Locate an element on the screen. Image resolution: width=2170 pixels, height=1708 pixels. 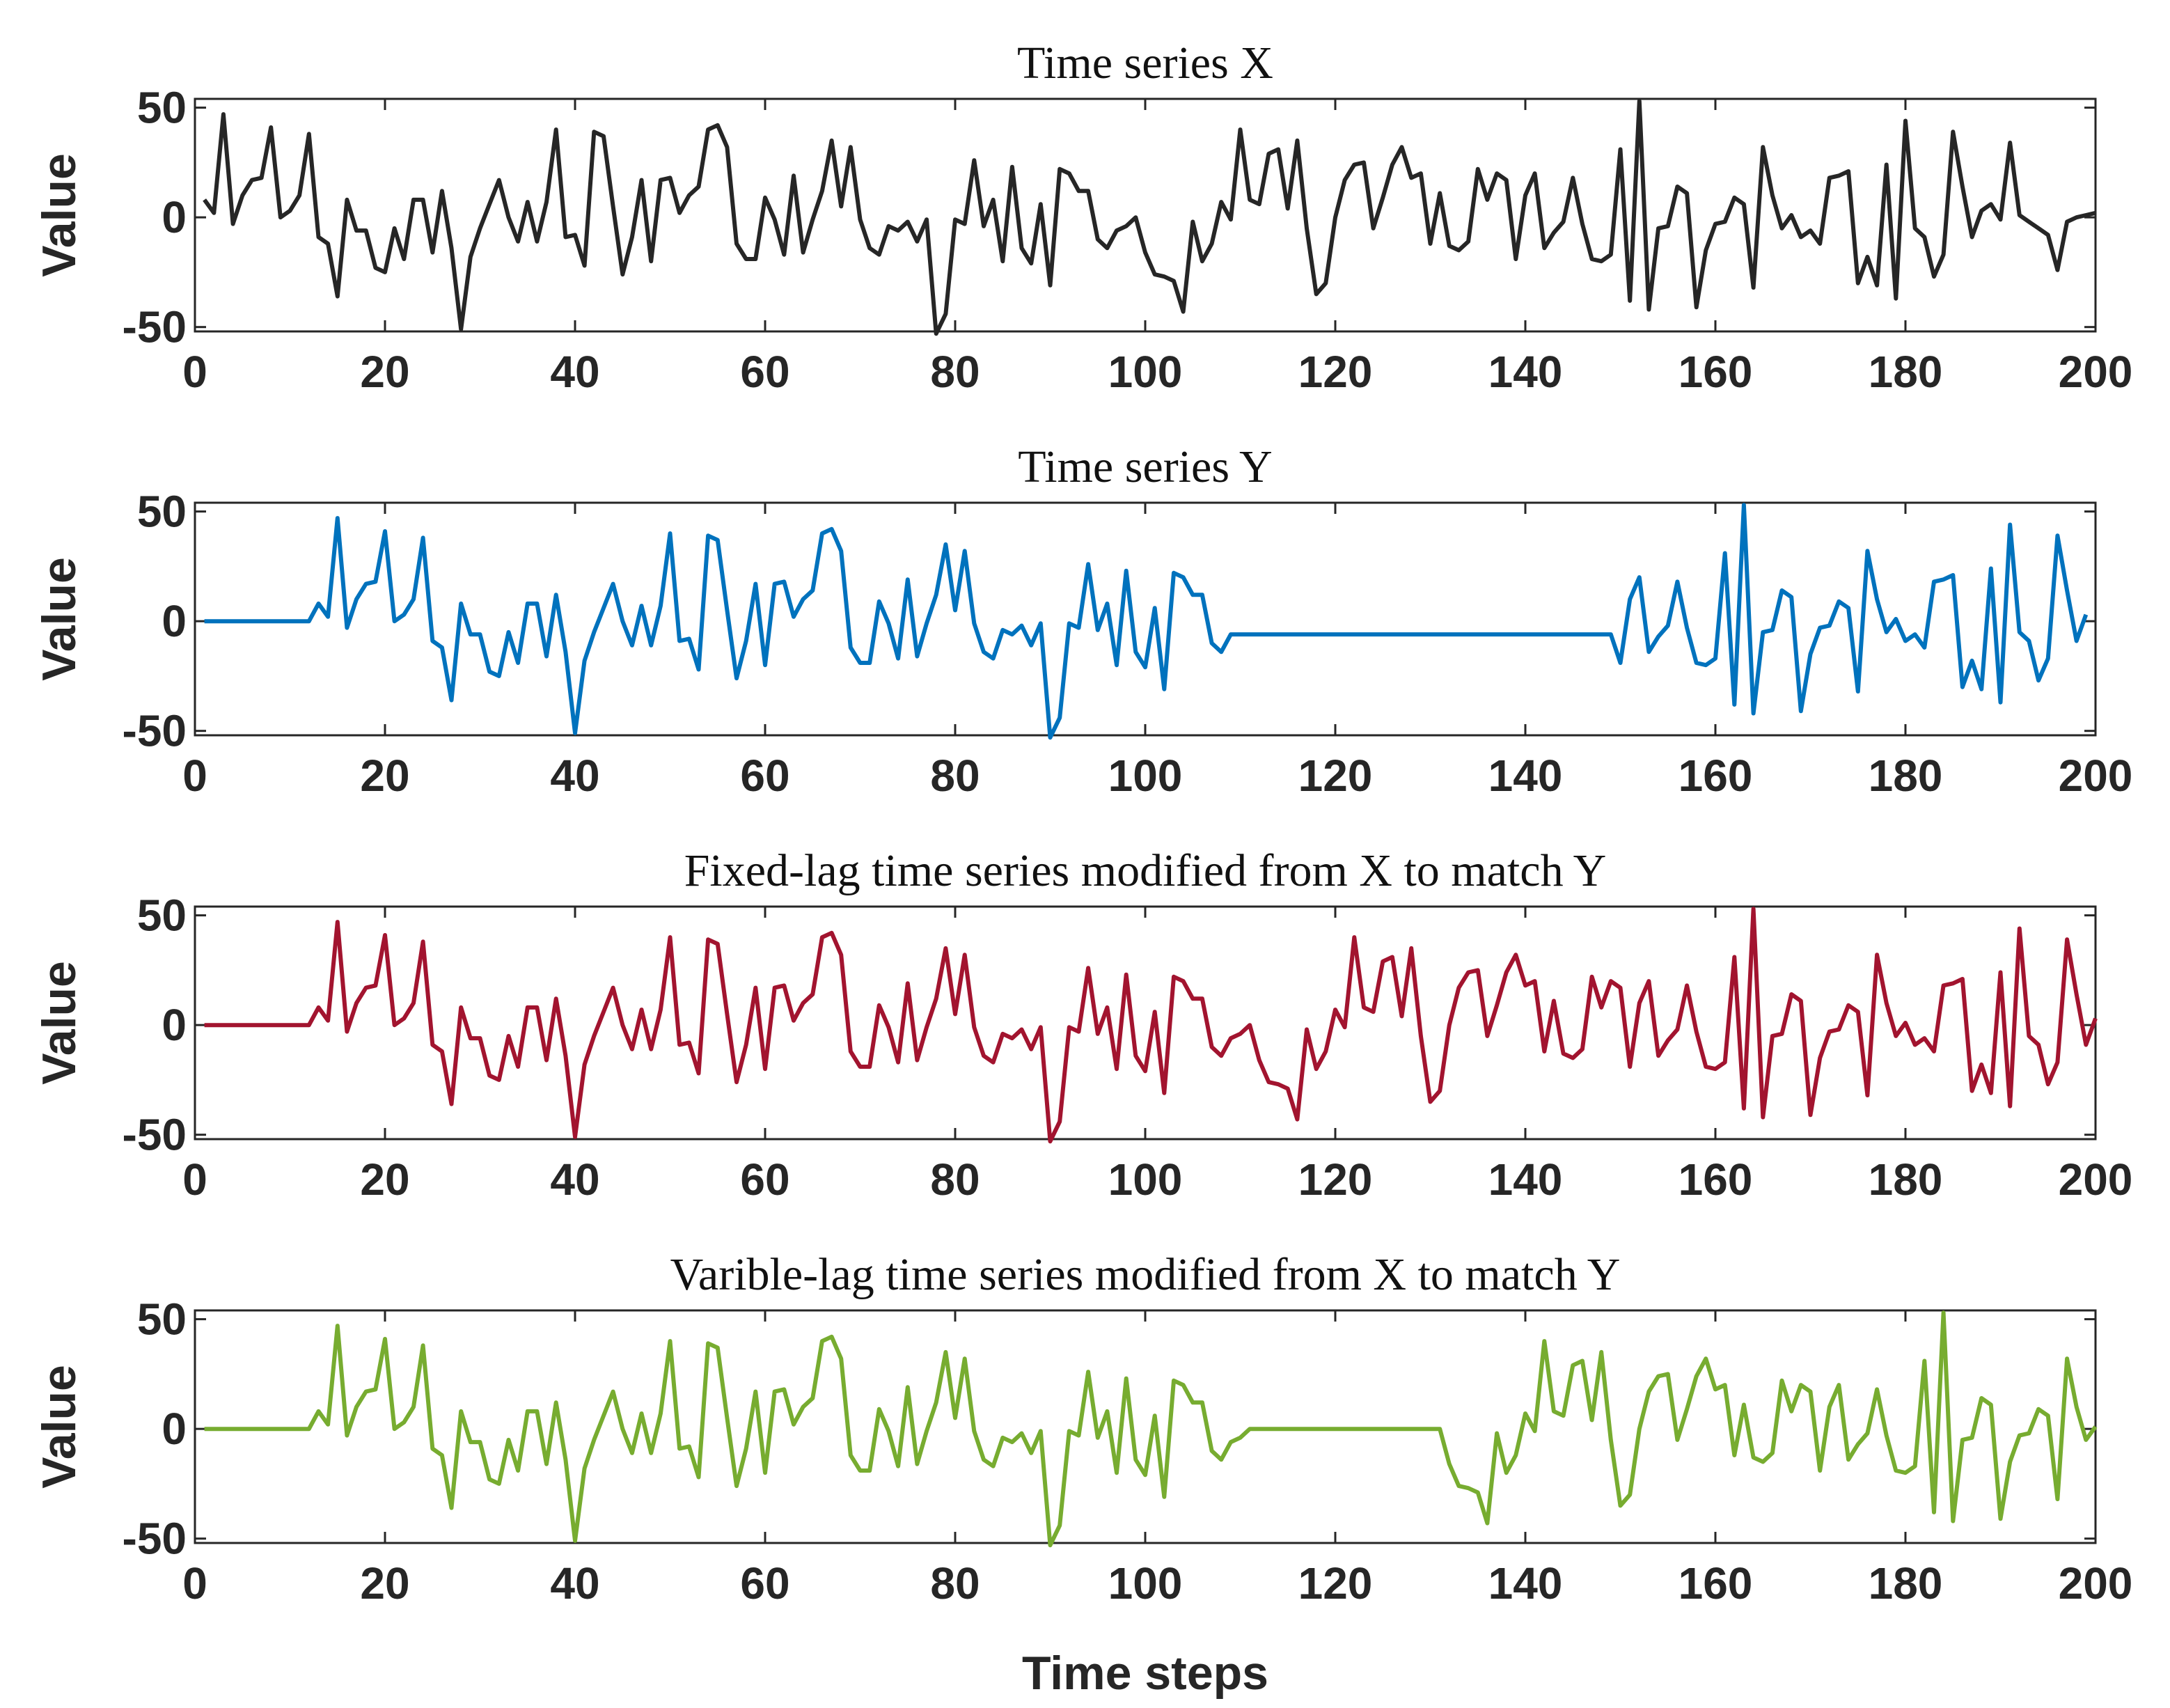
x-axis-label: Time steps is located at coordinates (1145, 1674).